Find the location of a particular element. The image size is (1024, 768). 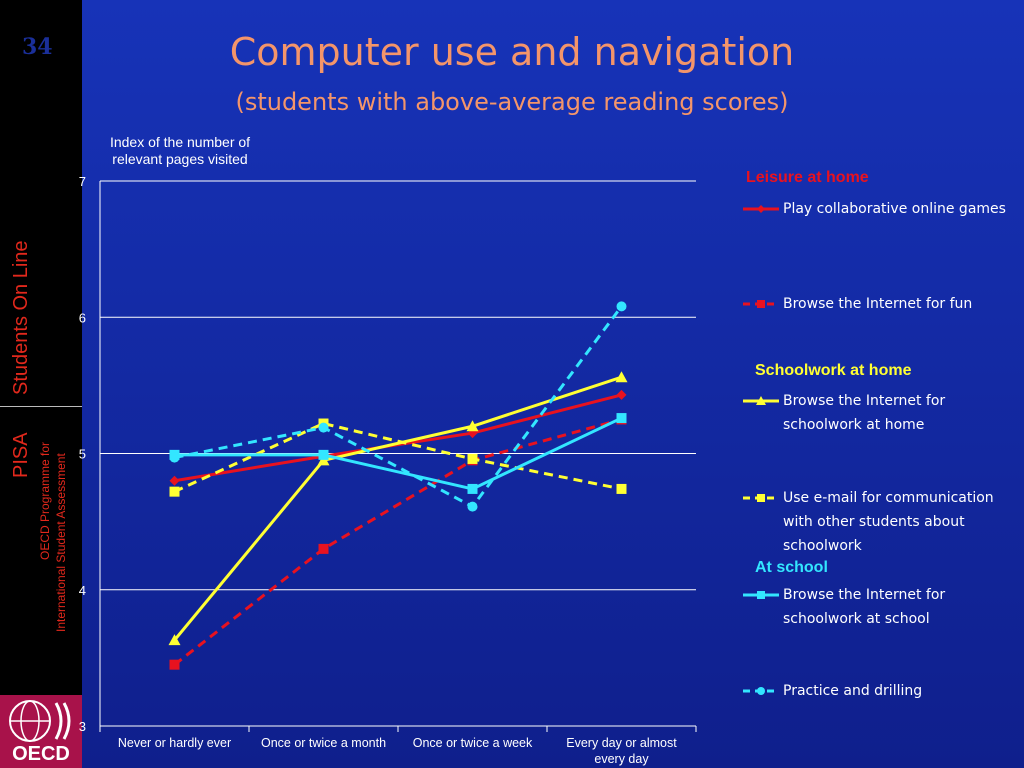

y-tick-label: 3 is located at coordinates (82, 726).